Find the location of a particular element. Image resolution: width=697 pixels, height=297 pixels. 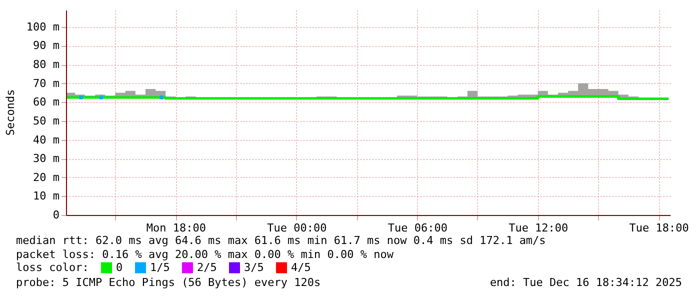

text: end: Tue Dec 16 18:34:12 2025 is located at coordinates (586, 282).